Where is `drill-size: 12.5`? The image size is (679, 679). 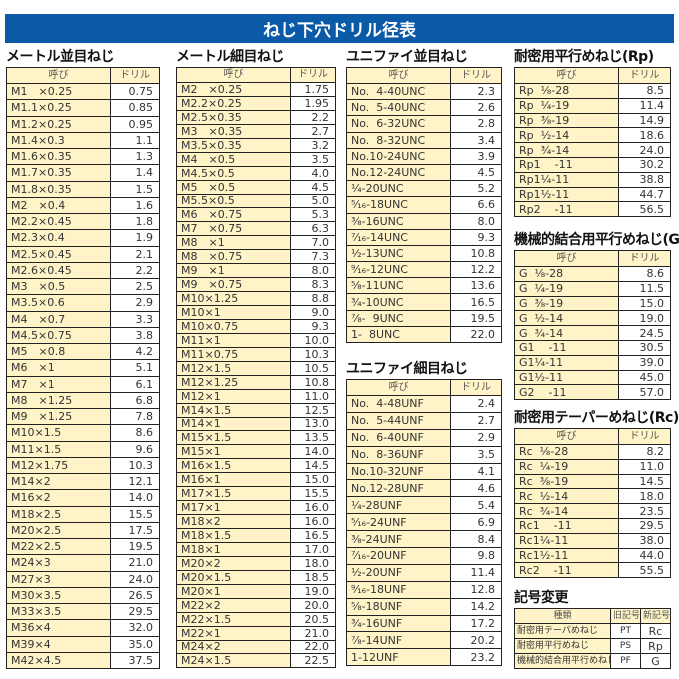
drill-size: 12.5 is located at coordinates (313, 410).